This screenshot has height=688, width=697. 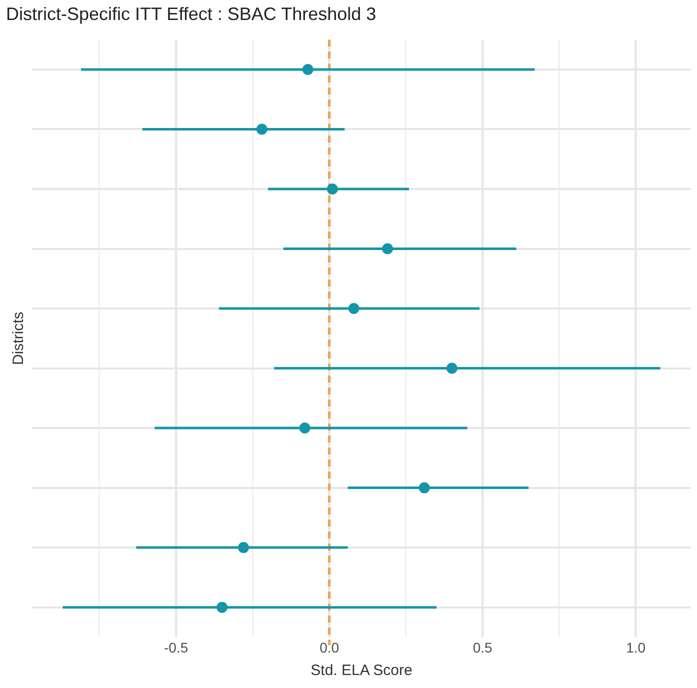 I want to click on x-tick-label: 0.5, so click(x=482, y=647).